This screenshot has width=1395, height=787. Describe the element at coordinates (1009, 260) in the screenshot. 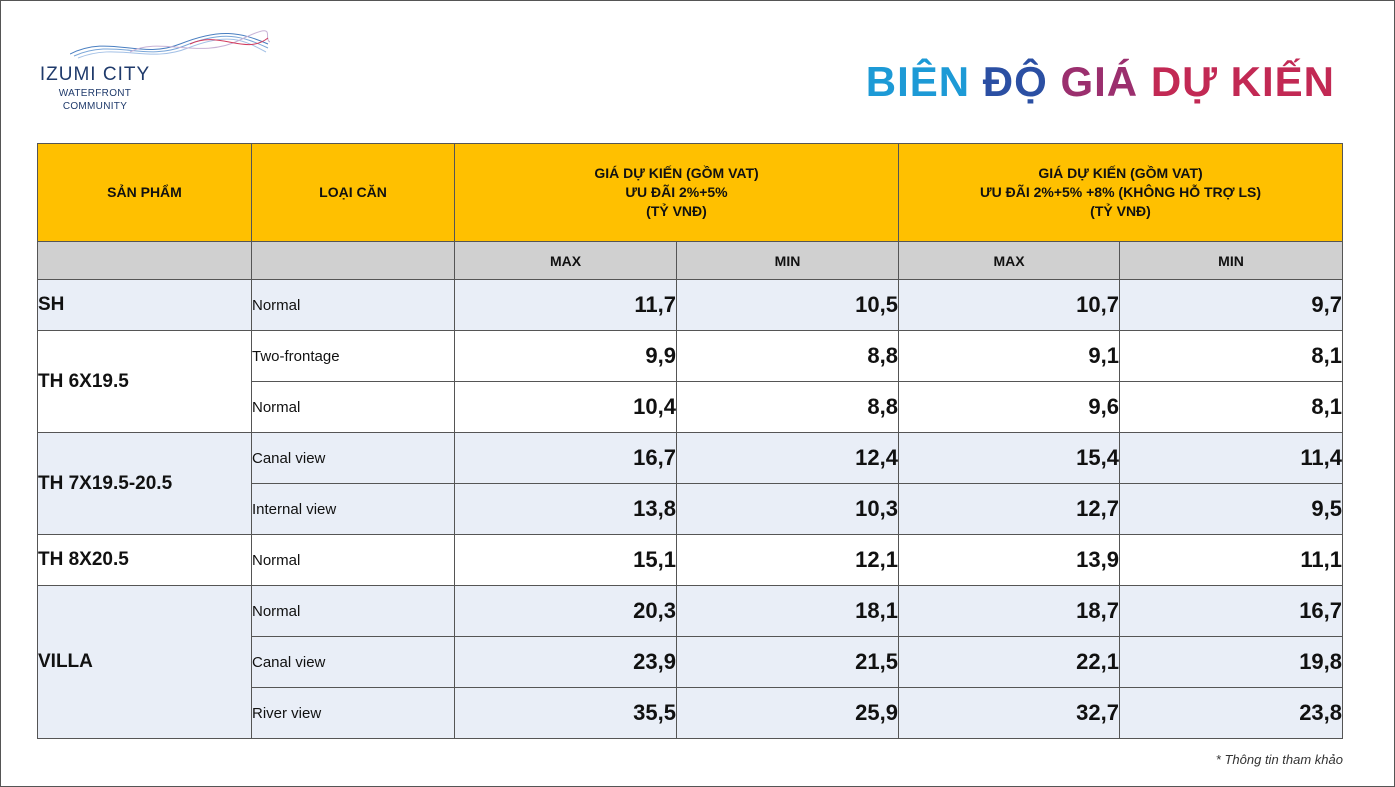

I see `subheader-max-2: MAX` at that location.